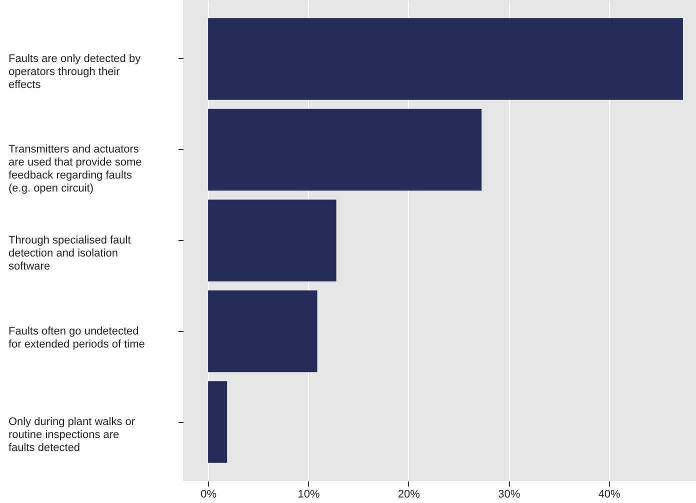 This screenshot has height=503, width=696. Describe the element at coordinates (72, 435) in the screenshot. I see `y-tick-label: Only during plant walks or routine inspections are faults detected` at that location.